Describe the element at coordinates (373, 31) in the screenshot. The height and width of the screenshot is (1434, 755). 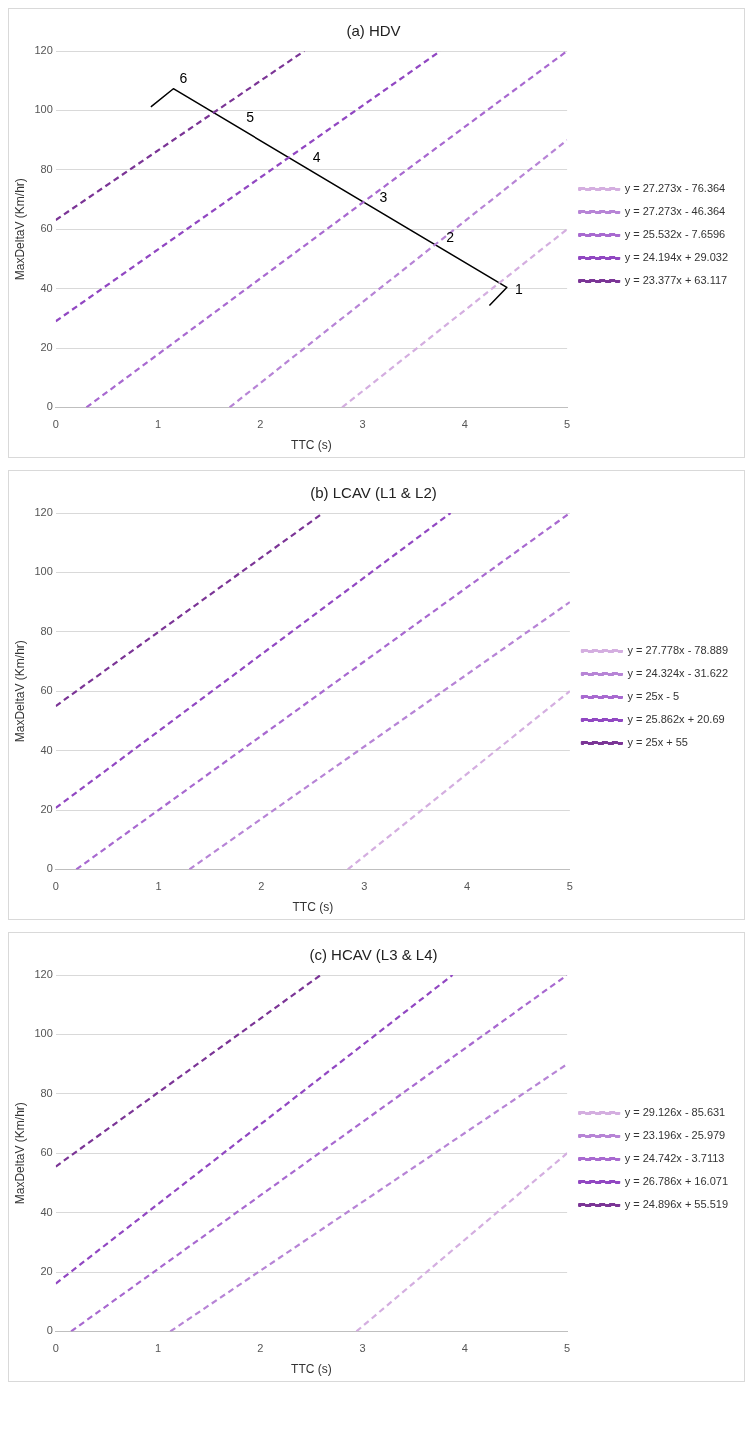
I see `chart-title: (a) HDV` at that location.